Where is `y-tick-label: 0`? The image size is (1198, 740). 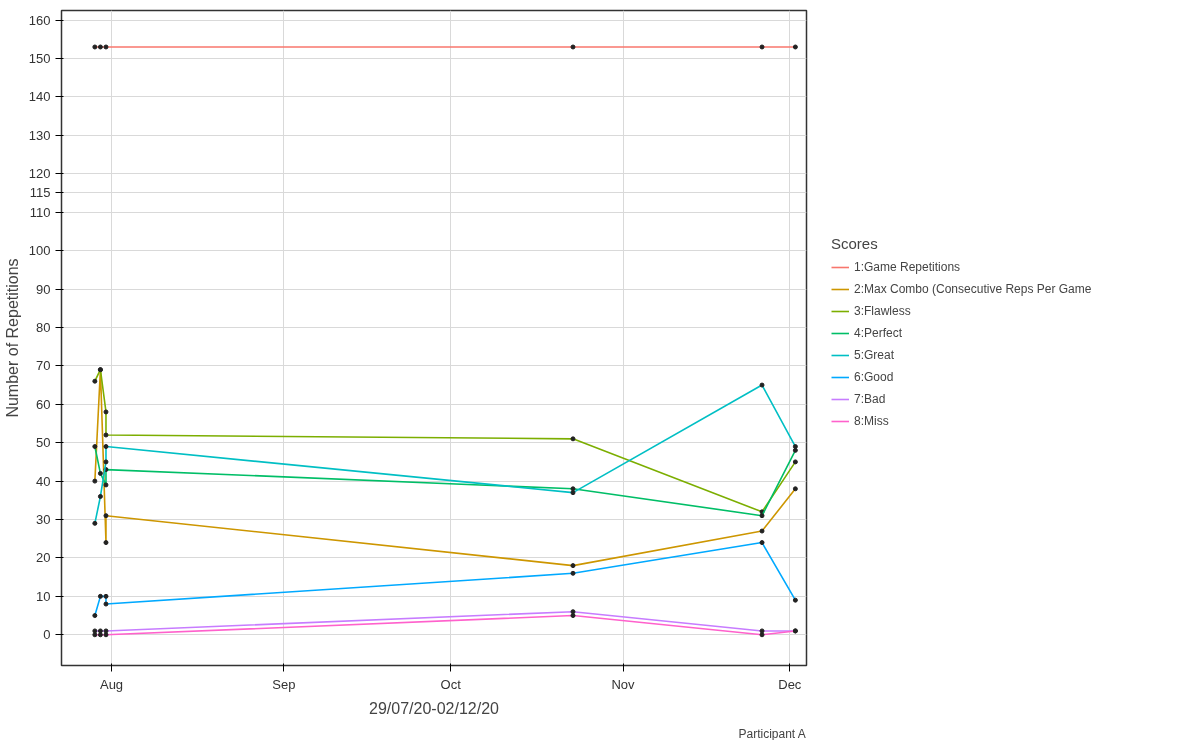
y-tick-label: 0 is located at coordinates (47, 635).